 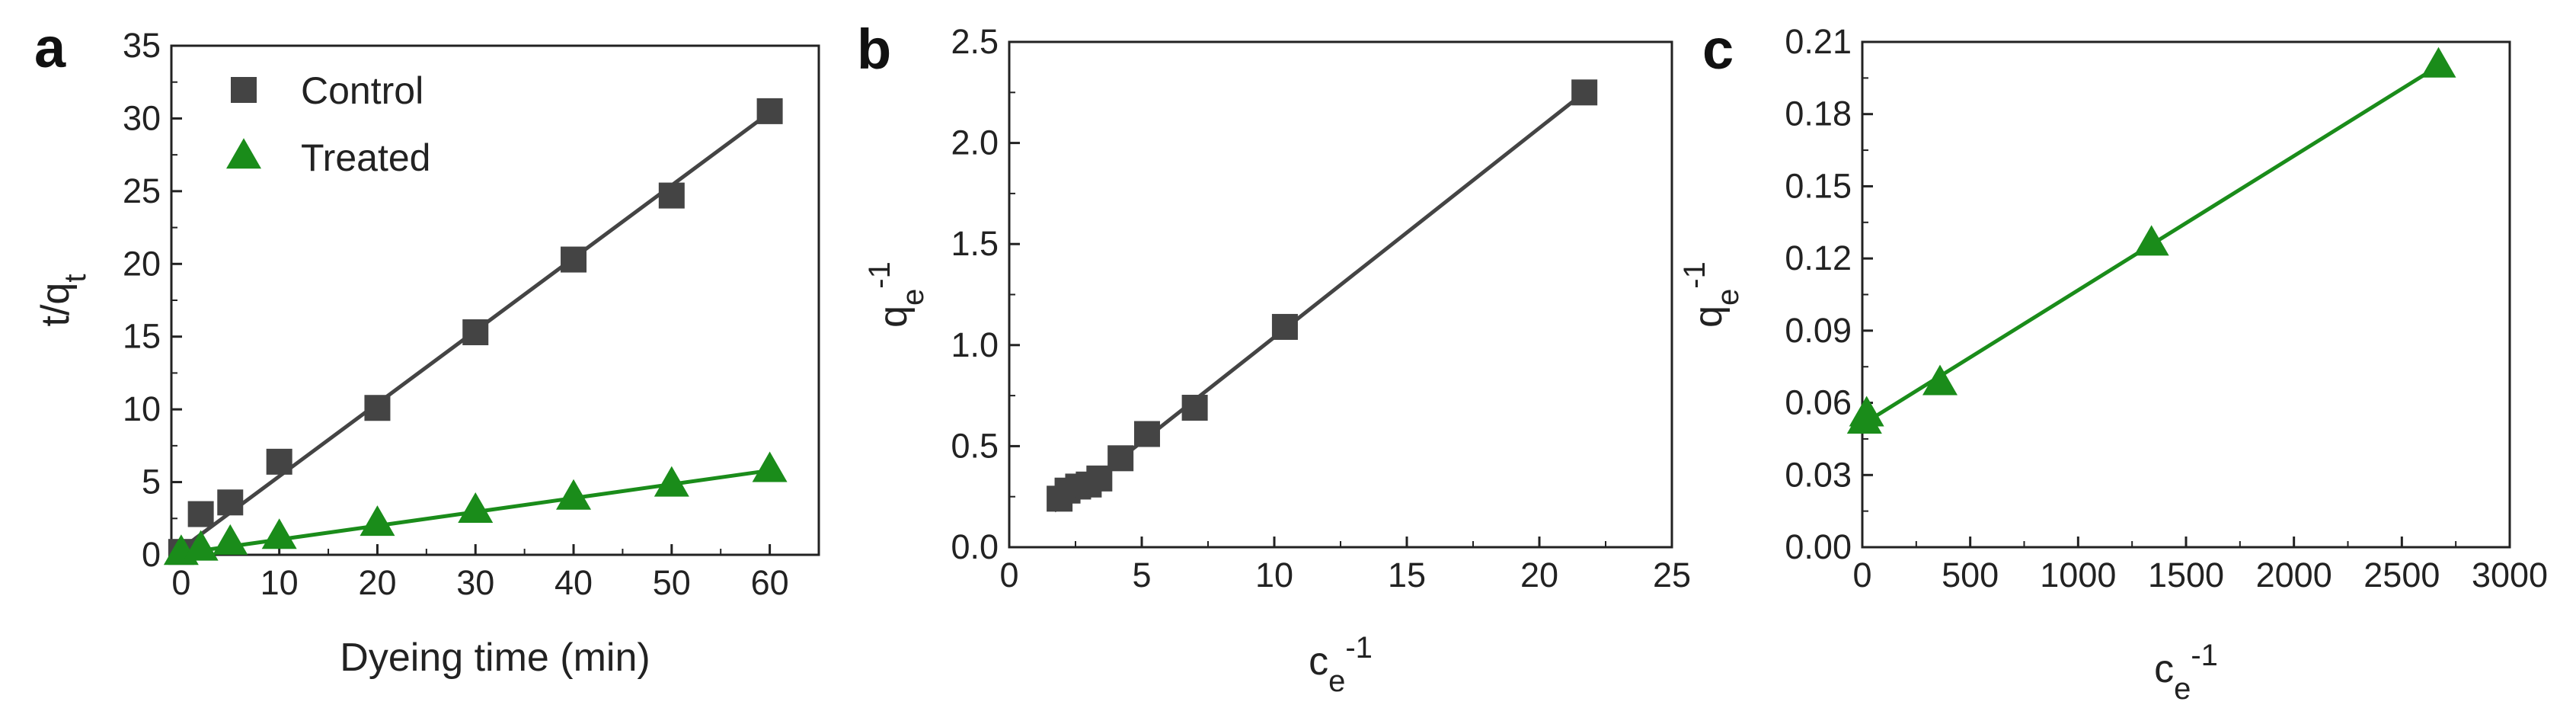 I want to click on y-tick-label: 25, so click(x=142, y=190).